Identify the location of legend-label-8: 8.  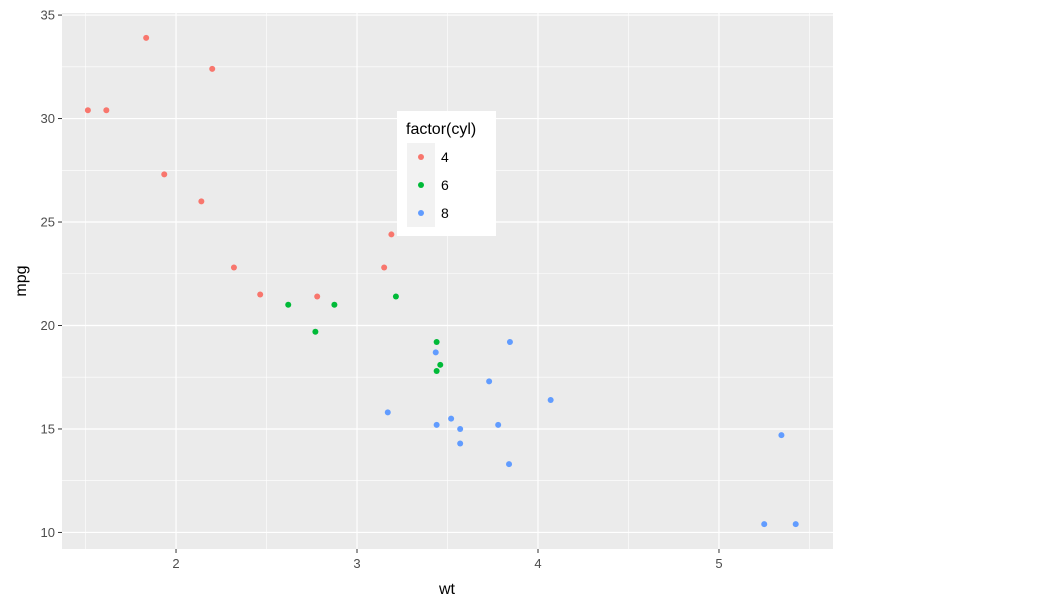
(445, 213).